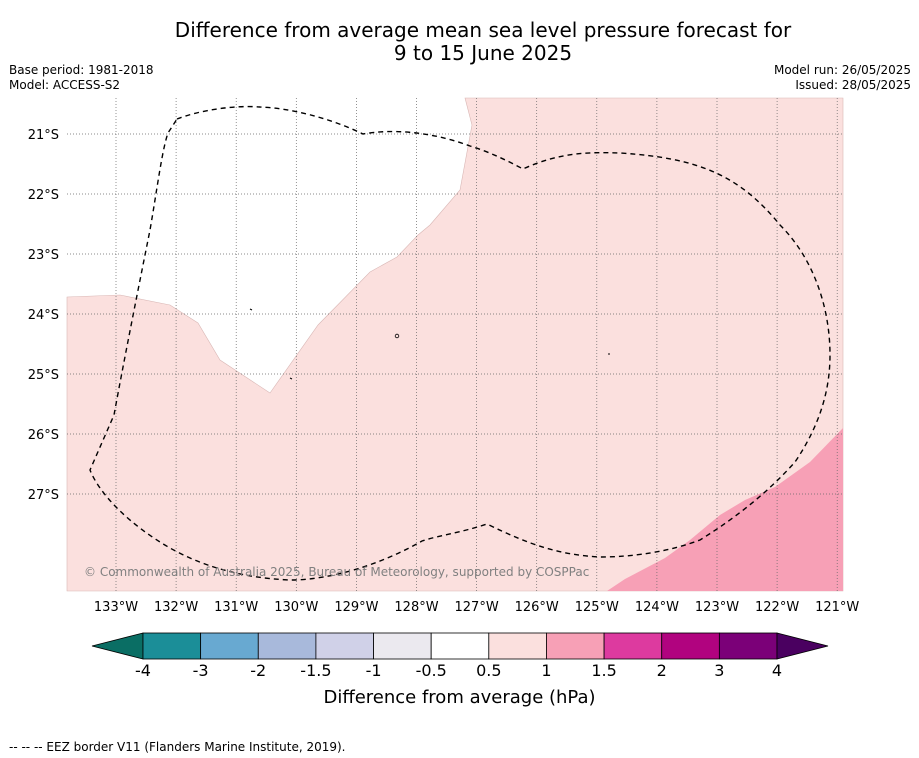 Image resolution: width=919 pixels, height=758 pixels. What do you see at coordinates (65, 85) in the screenshot?
I see `model-name: Model: ACCESS-S2` at bounding box center [65, 85].